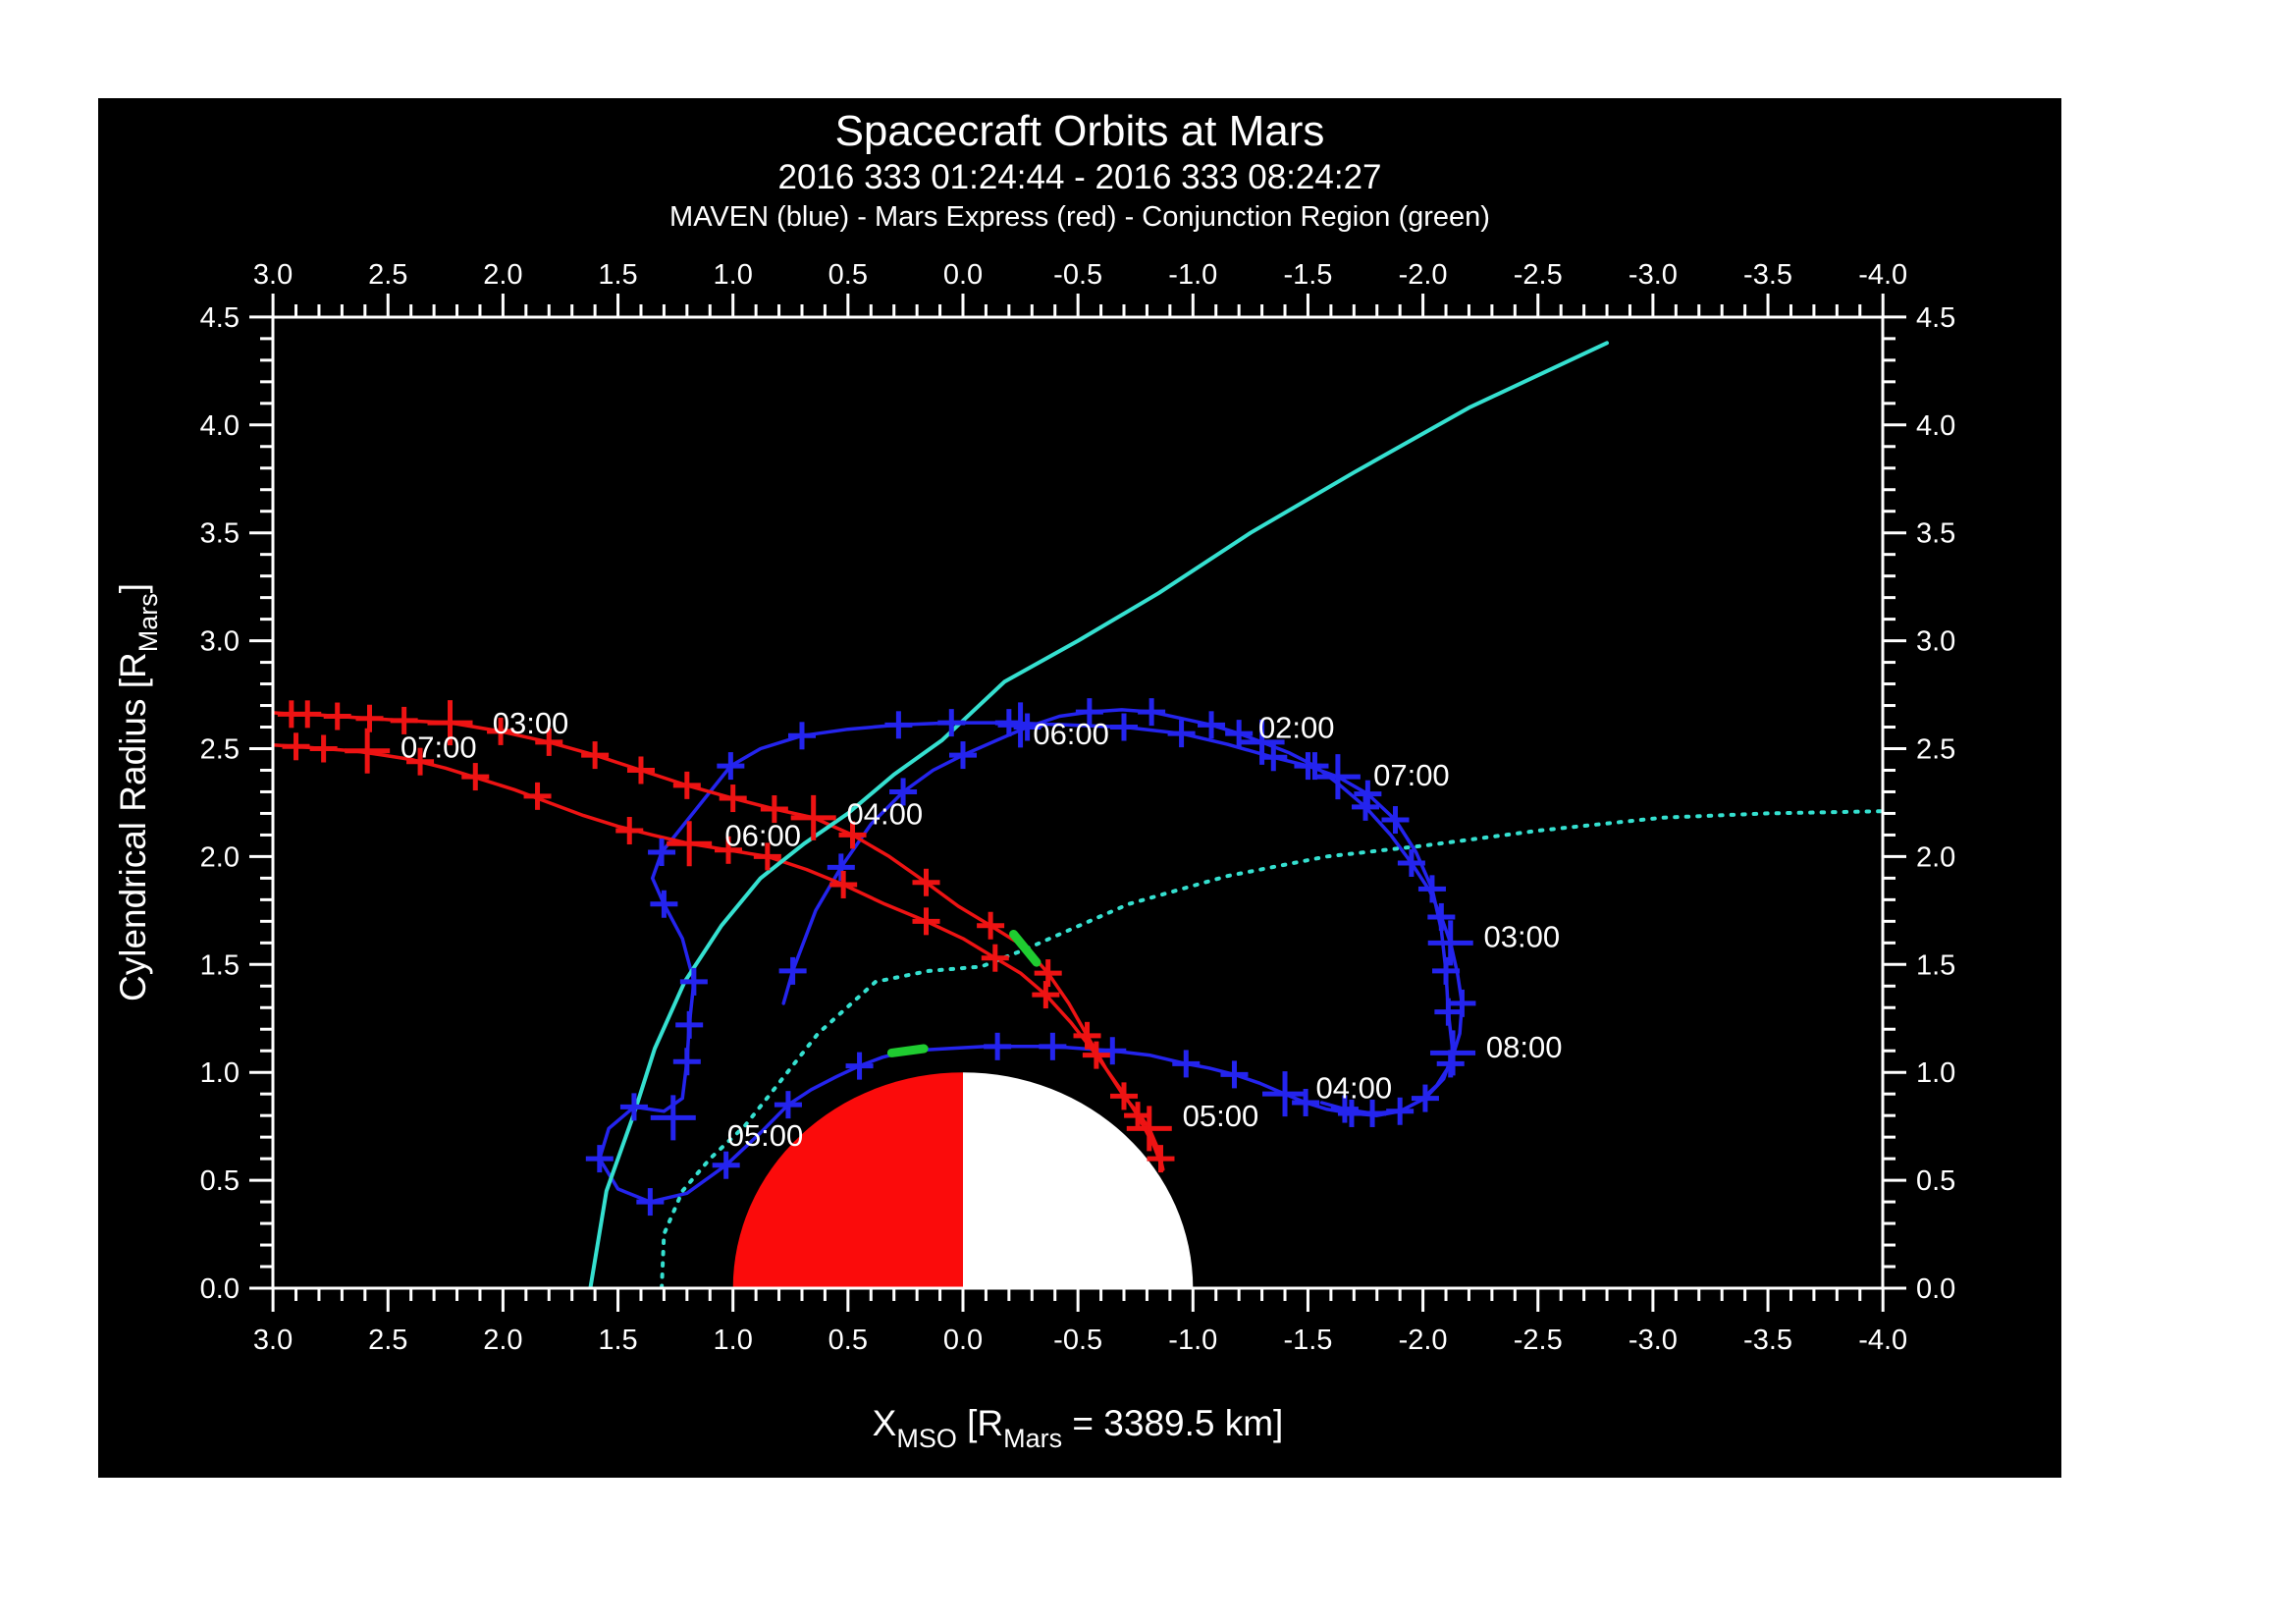 This screenshot has height=1623, width=2296. Describe the element at coordinates (1423, 275) in the screenshot. I see `x-axis-tick-label-top: -2.0` at that location.